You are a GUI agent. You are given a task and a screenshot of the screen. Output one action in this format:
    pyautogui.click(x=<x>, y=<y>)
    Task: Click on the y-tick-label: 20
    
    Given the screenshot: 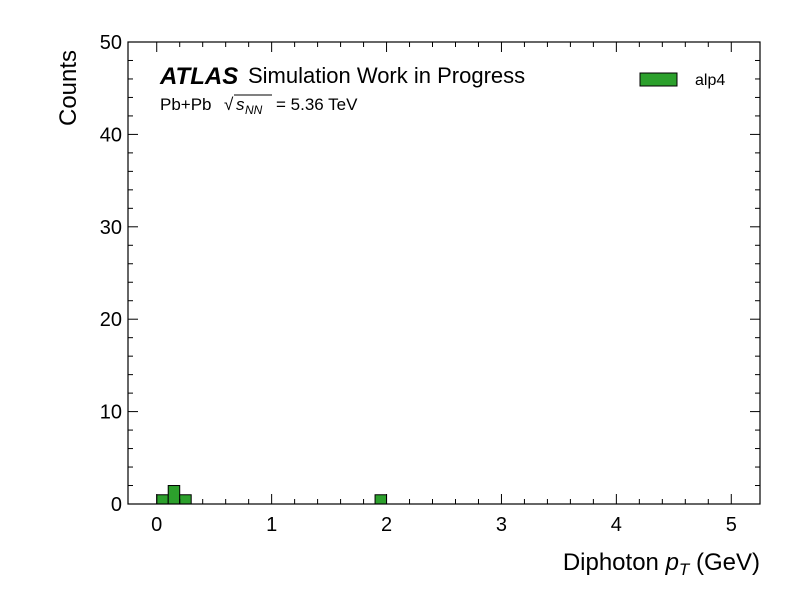 What is the action you would take?
    pyautogui.click(x=111, y=320)
    